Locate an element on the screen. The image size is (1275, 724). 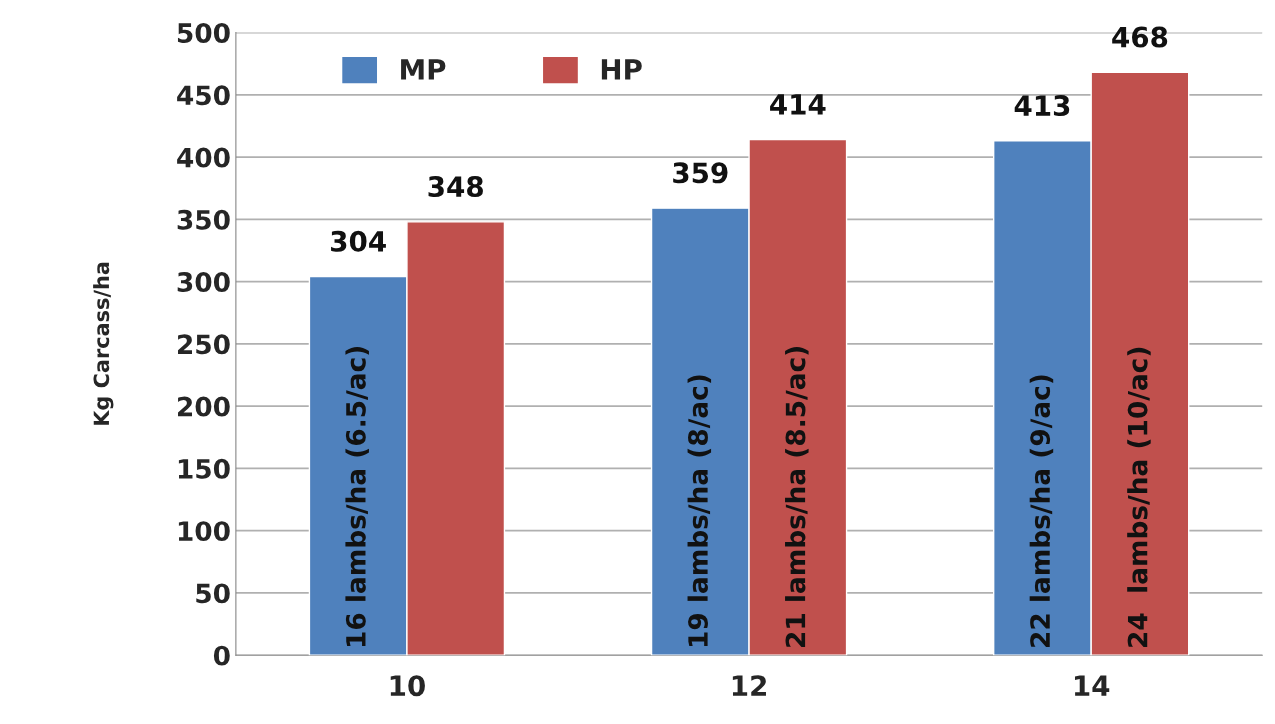
y-tick-label: 450 is located at coordinates (203, 95).